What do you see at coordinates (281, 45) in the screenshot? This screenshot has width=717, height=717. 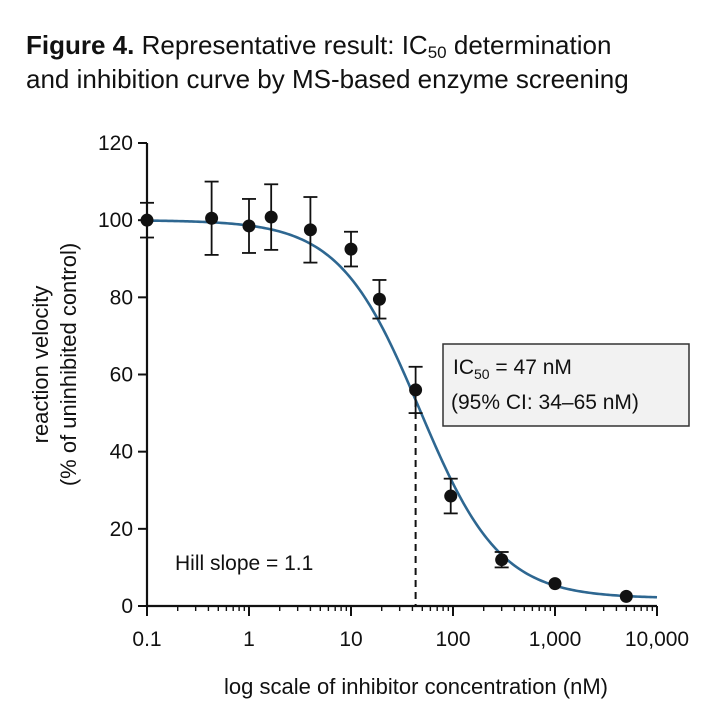 I see `title-part1: Representative result: IC` at bounding box center [281, 45].